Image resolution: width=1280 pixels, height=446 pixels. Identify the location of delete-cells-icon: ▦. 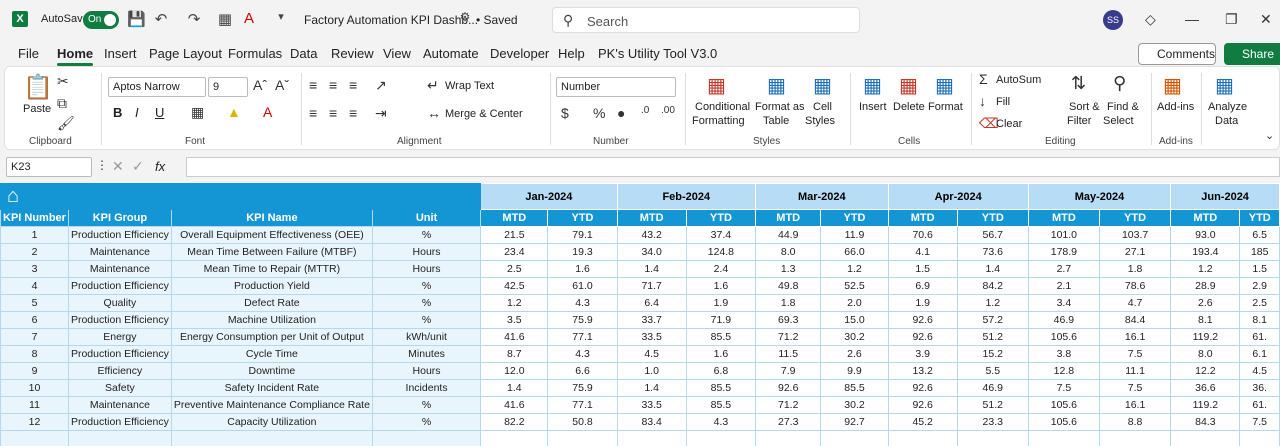
(908, 86).